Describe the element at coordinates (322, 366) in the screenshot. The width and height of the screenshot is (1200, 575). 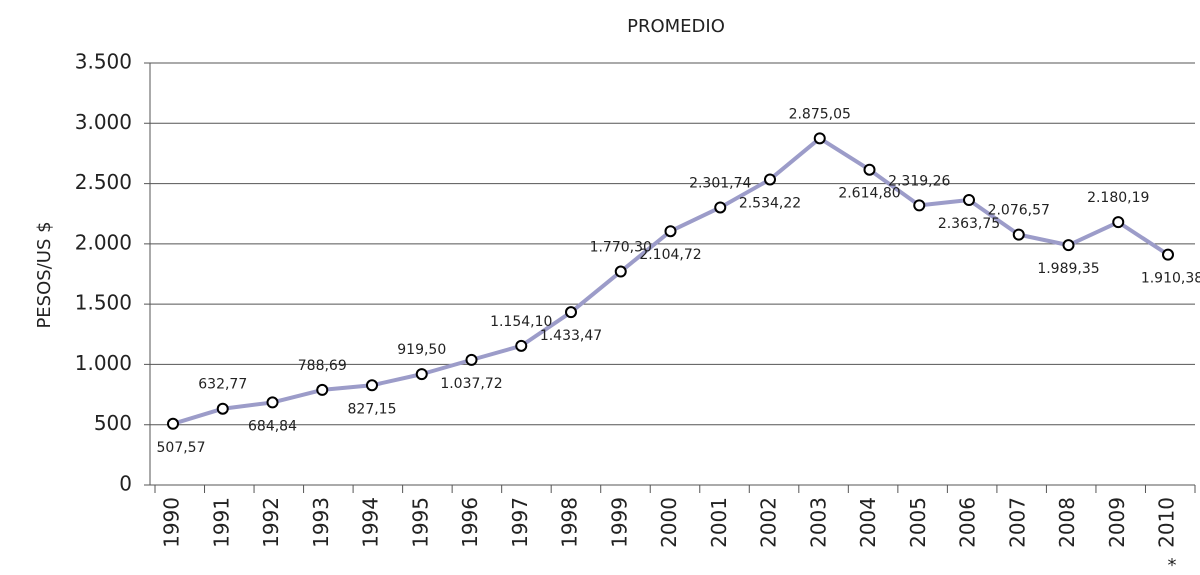
I see `data-label: 788,69` at that location.